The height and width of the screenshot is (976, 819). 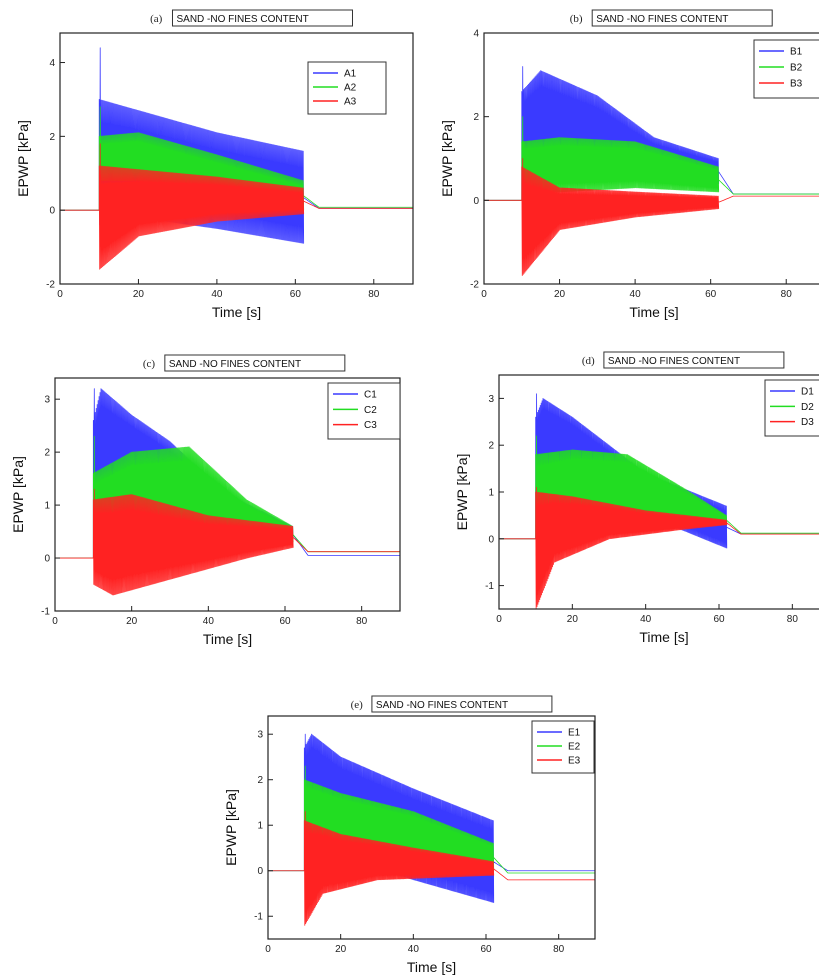 I want to click on series-line-b3, so click(x=651, y=217).